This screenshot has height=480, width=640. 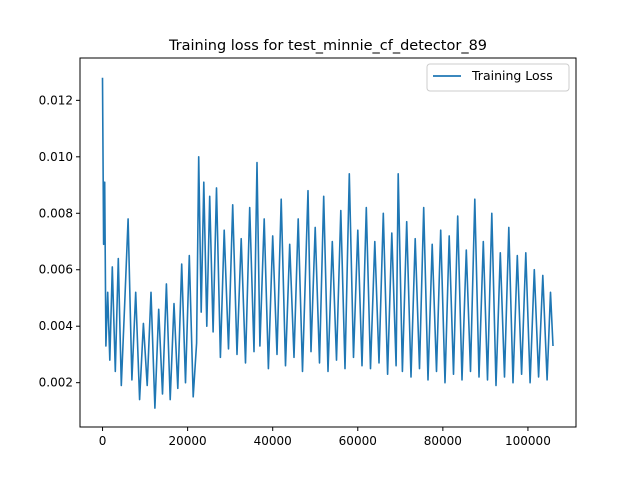 What do you see at coordinates (325, 437) in the screenshot?
I see `x-axis: 0 20000 40000 60000 80000 100000` at bounding box center [325, 437].